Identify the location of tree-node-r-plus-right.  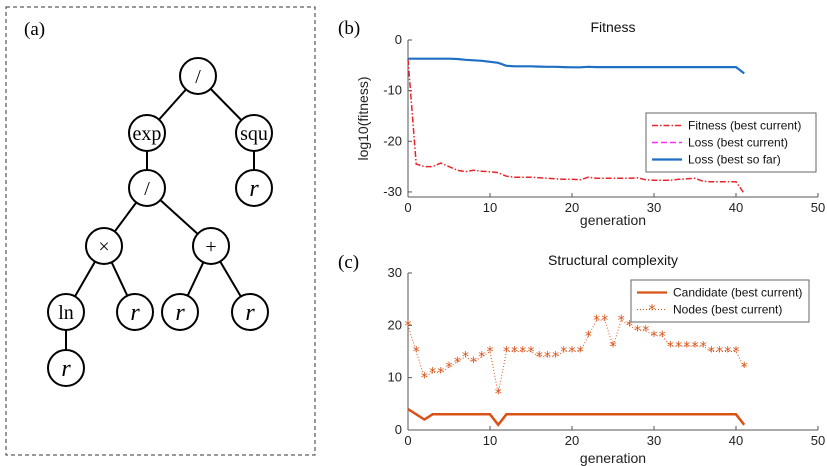
(250, 312).